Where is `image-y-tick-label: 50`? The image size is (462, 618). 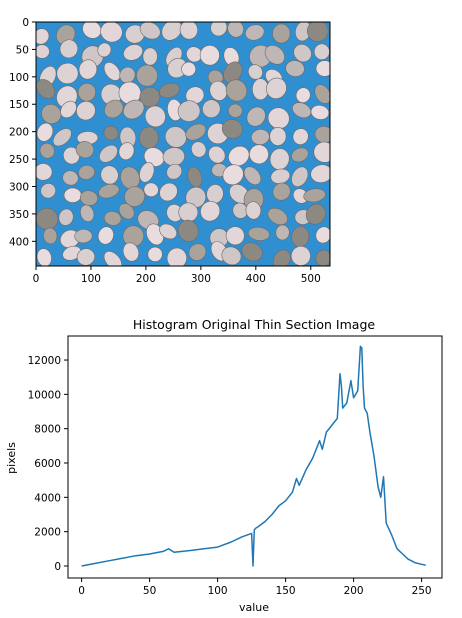 image-y-tick-label: 50 is located at coordinates (22, 50).